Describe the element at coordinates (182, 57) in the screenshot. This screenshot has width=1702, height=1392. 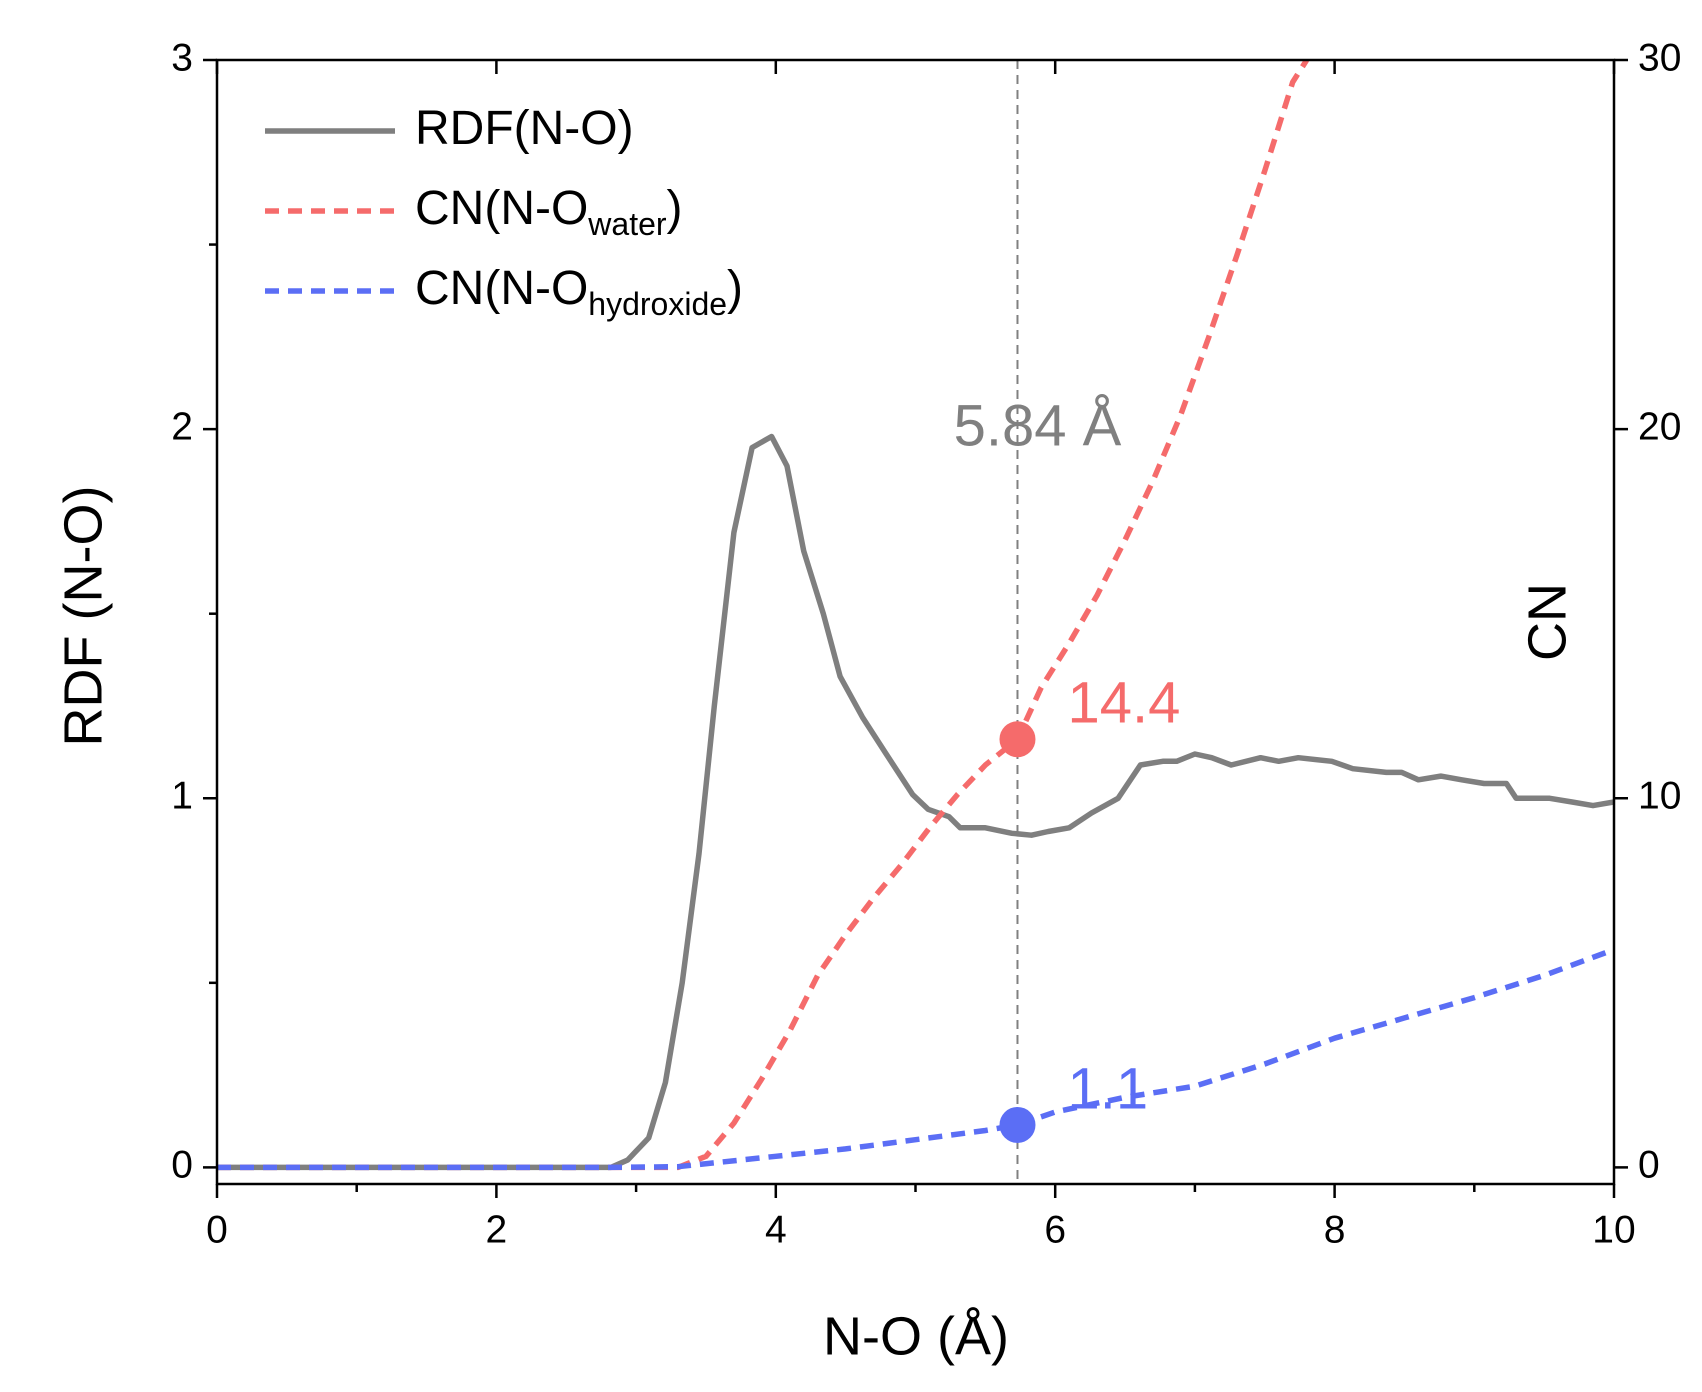
I see `y-tick-label: 3` at that location.